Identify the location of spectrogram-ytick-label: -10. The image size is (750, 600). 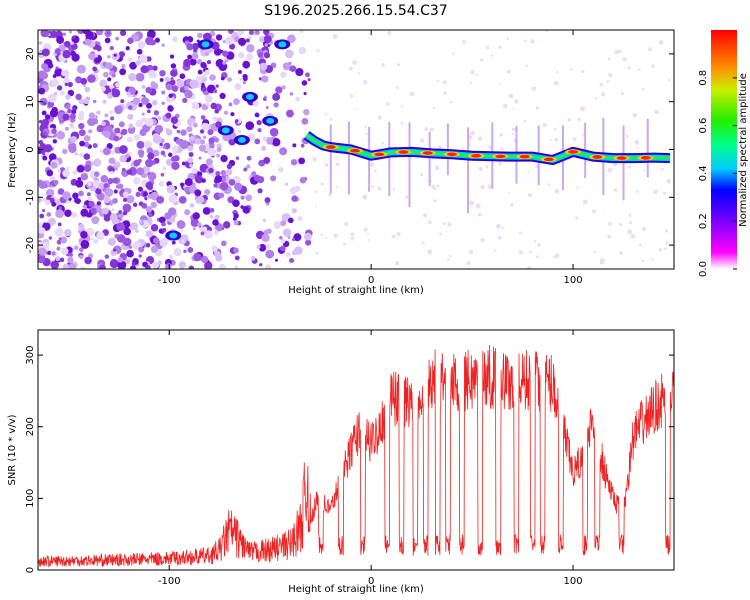
(30, 197).